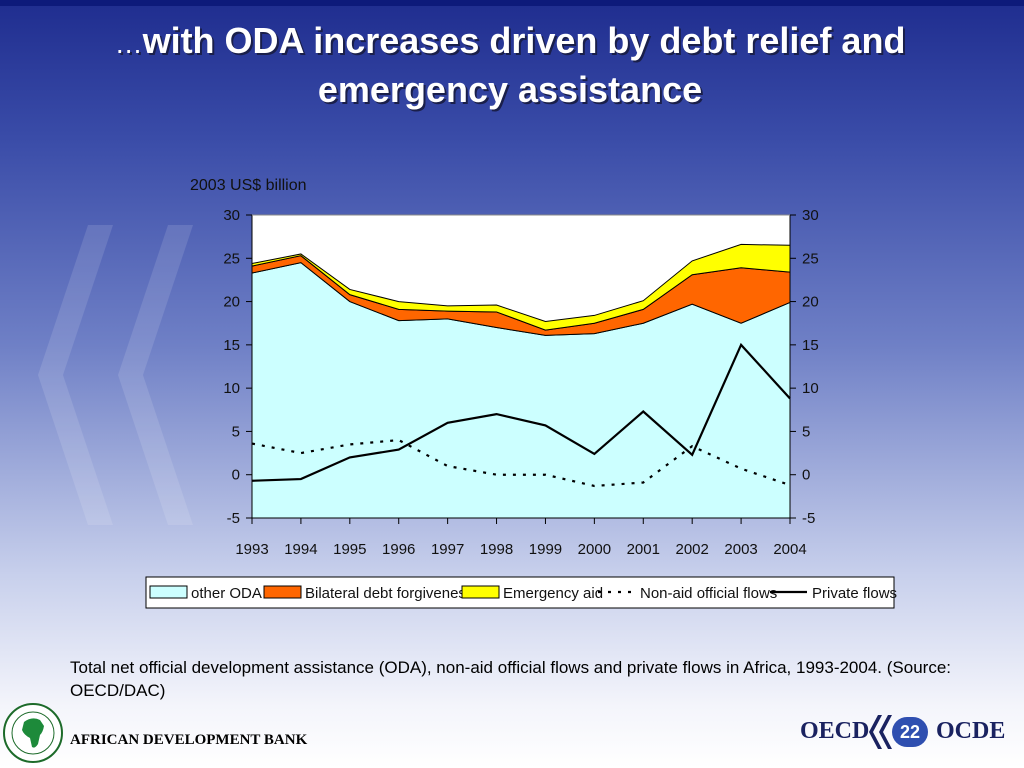  Describe the element at coordinates (389, 593) in the screenshot. I see `legend-label: Bilateral debt forgiveness` at that location.